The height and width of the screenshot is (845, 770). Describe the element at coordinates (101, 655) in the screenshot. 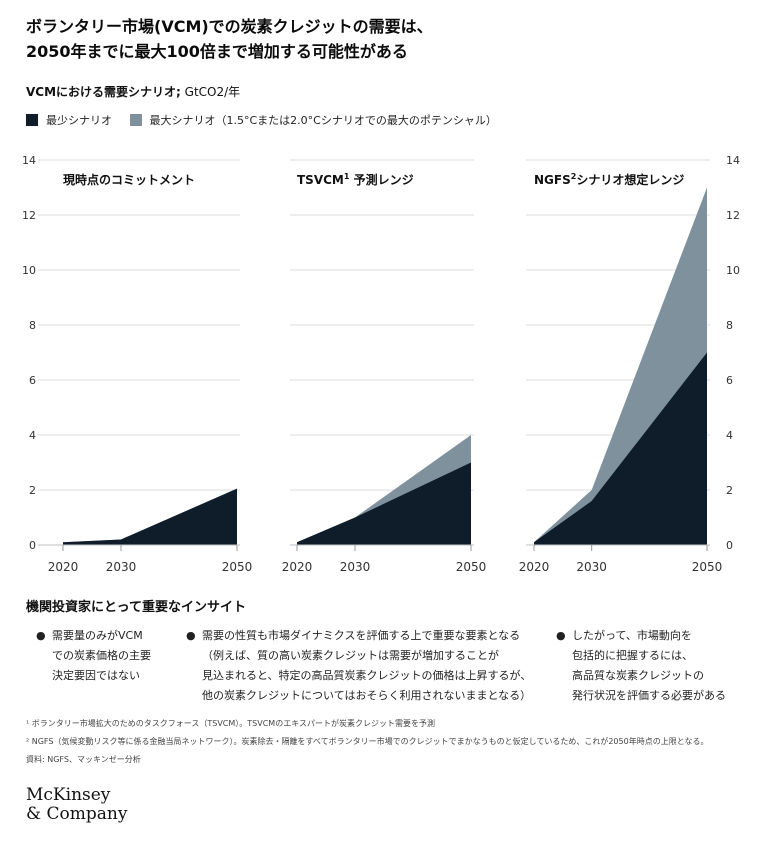

I see `insight-1-line-2: での炭素価格の主要` at that location.